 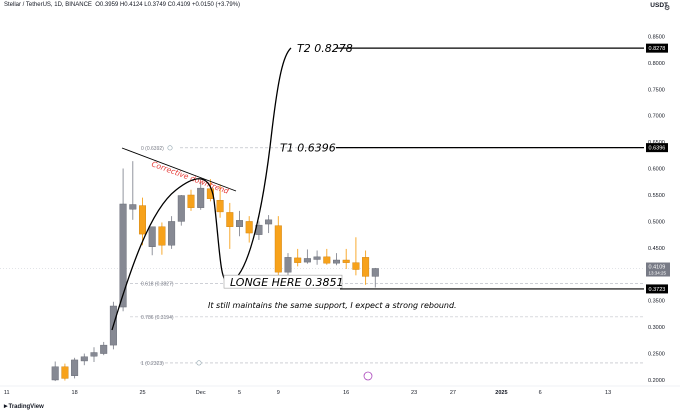 I want to click on x-axis: 11 18 25 Dec 5 9 16 23 27 2025 6 13, so click(x=307, y=393).